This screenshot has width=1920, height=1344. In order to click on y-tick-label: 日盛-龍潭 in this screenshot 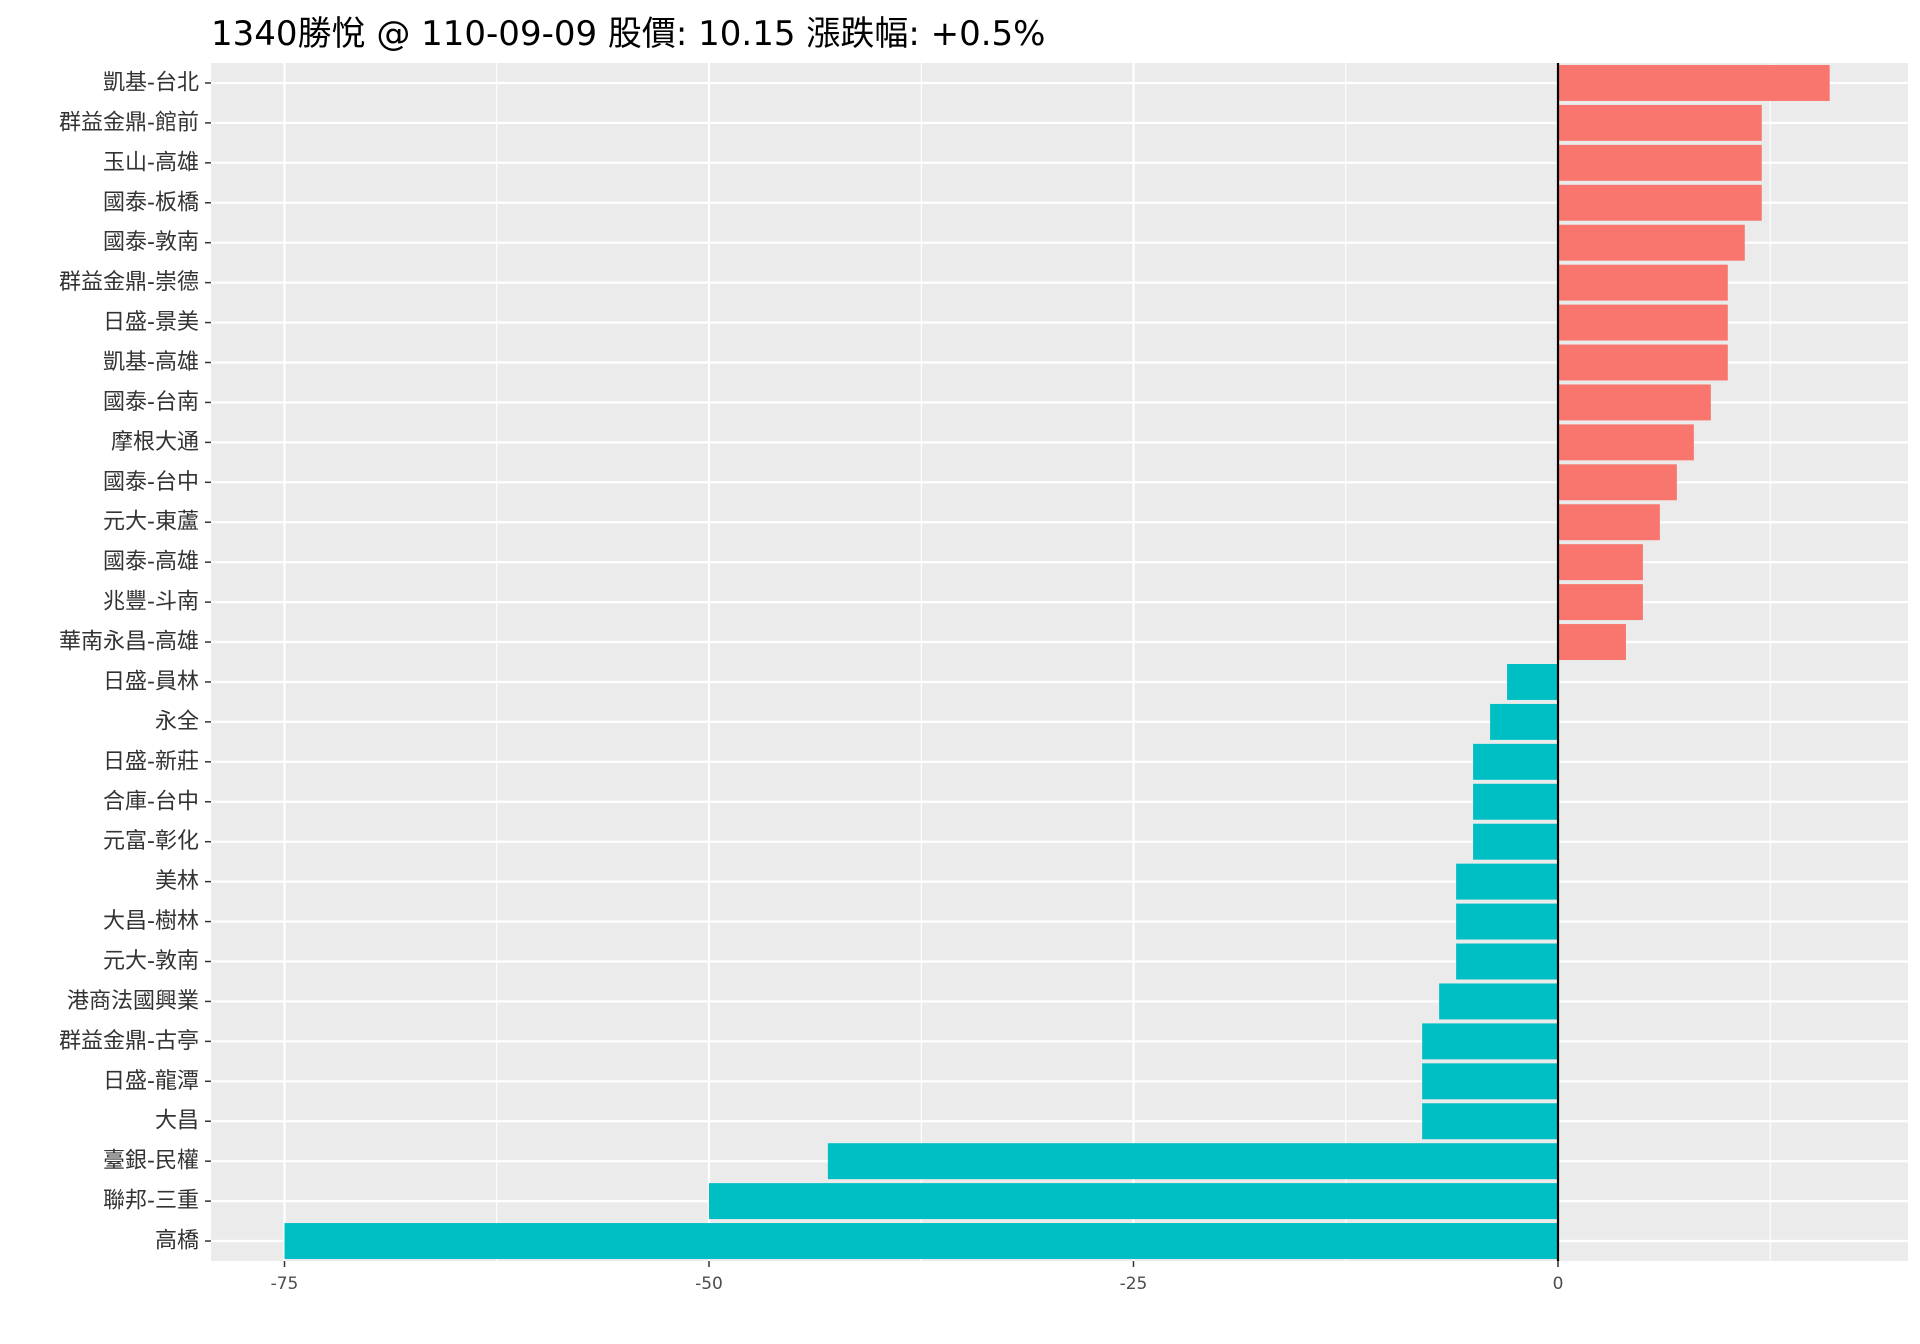, I will do `click(151, 1081)`.